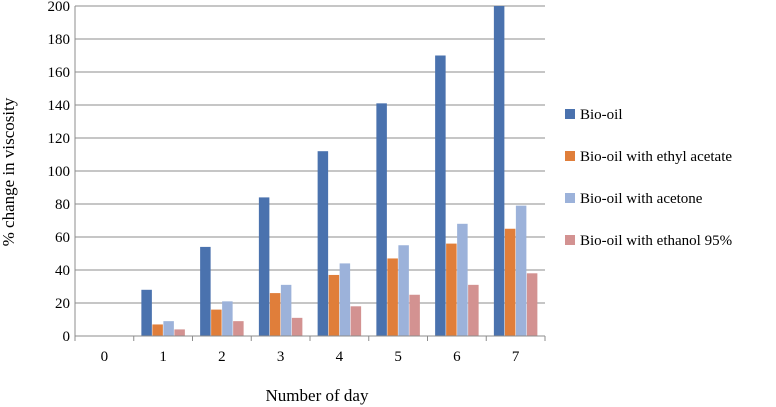  I want to click on y-tick-label: 80, so click(62, 205).